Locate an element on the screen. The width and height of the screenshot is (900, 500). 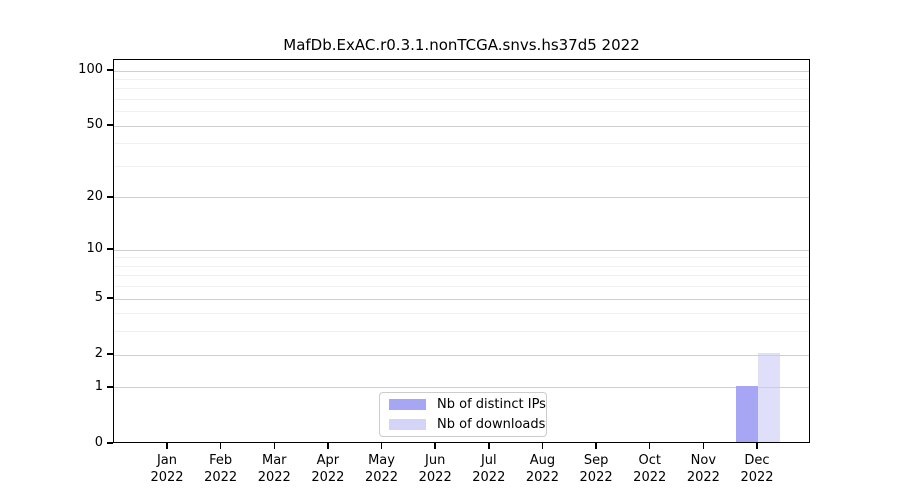
x-tick-label-oct: Oct 2022 is located at coordinates (650, 469).